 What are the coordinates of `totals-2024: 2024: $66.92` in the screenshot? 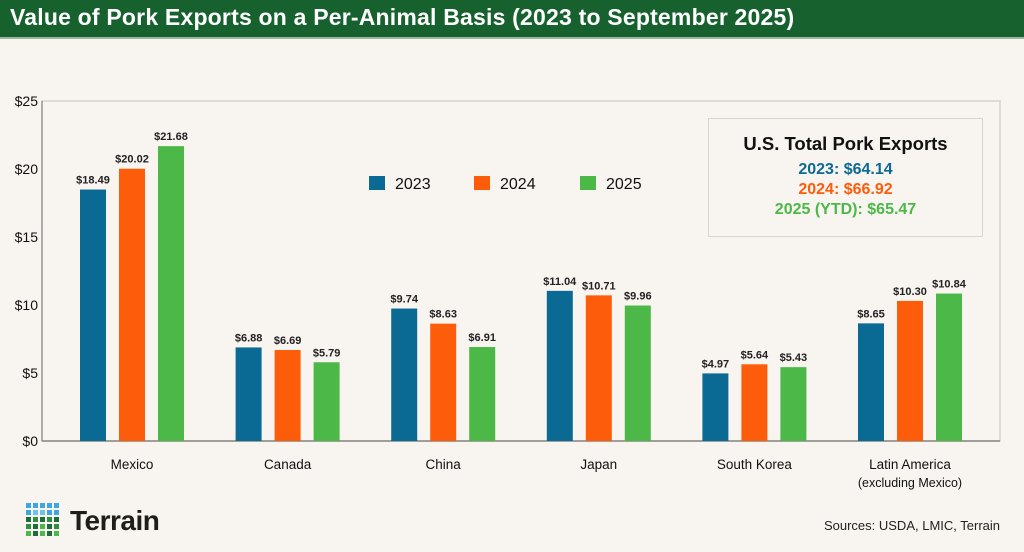 It's located at (845, 189).